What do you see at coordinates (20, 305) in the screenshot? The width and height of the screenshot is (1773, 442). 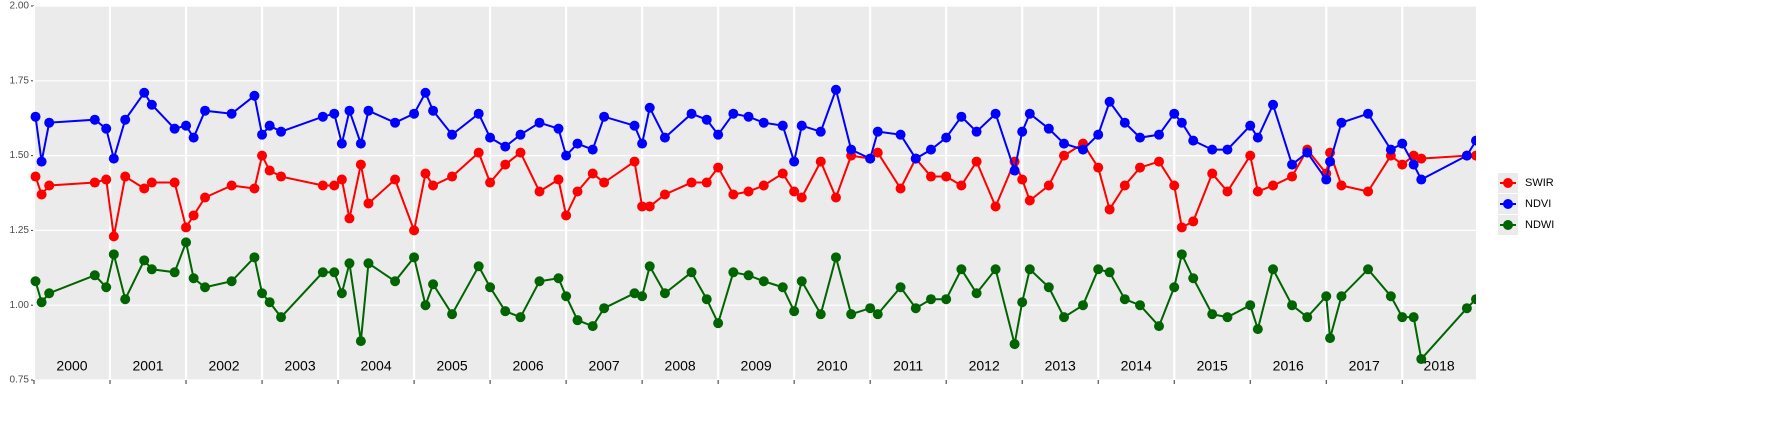 I see `y-tick-label: 1.00` at bounding box center [20, 305].